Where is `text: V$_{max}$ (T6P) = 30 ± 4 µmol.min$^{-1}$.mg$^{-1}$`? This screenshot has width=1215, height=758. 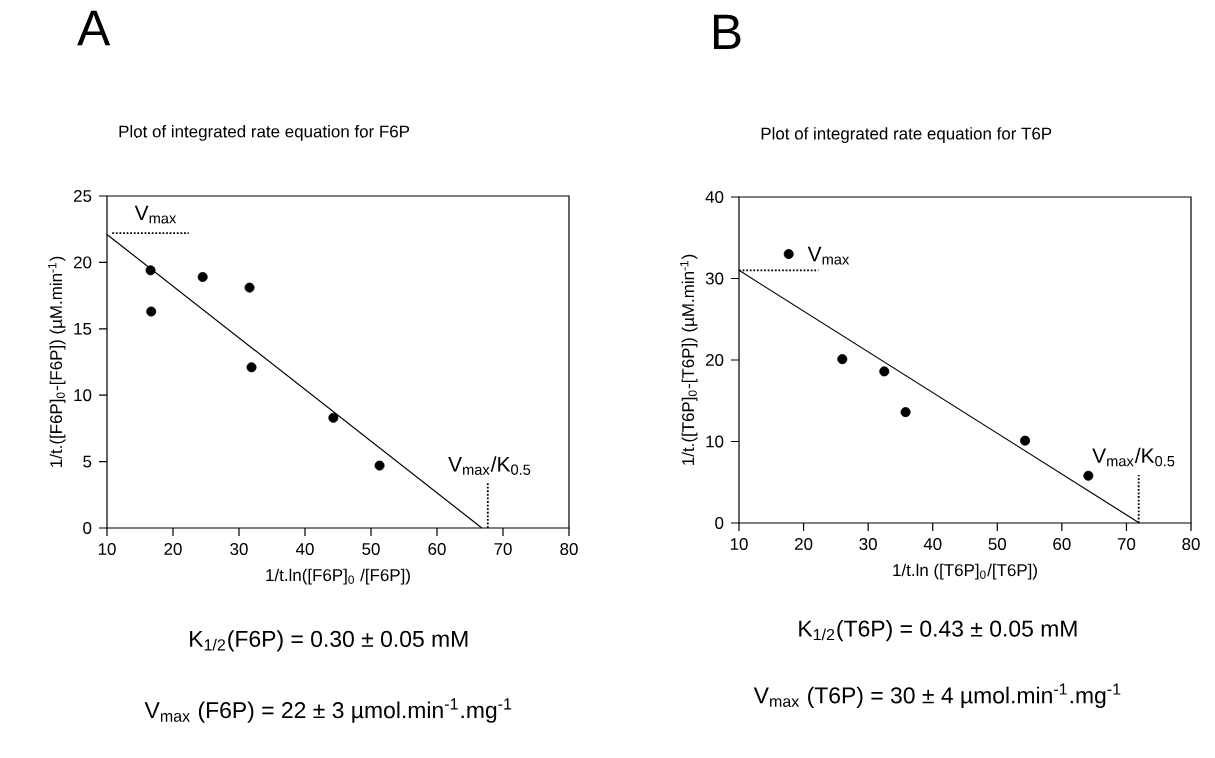 text: V$_{max}$ (T6P) = 30 ± 4 µmol.min$^{-1}$.mg$^{-1}$ is located at coordinates (937, 696).